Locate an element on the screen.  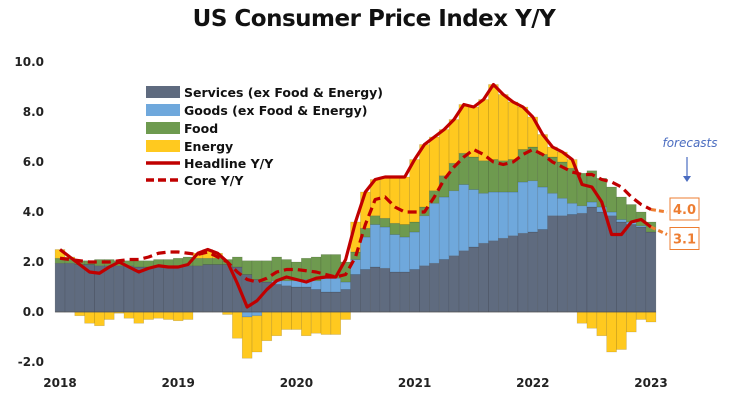
y-tick-label: -2.0 is located at coordinates (31, 362).